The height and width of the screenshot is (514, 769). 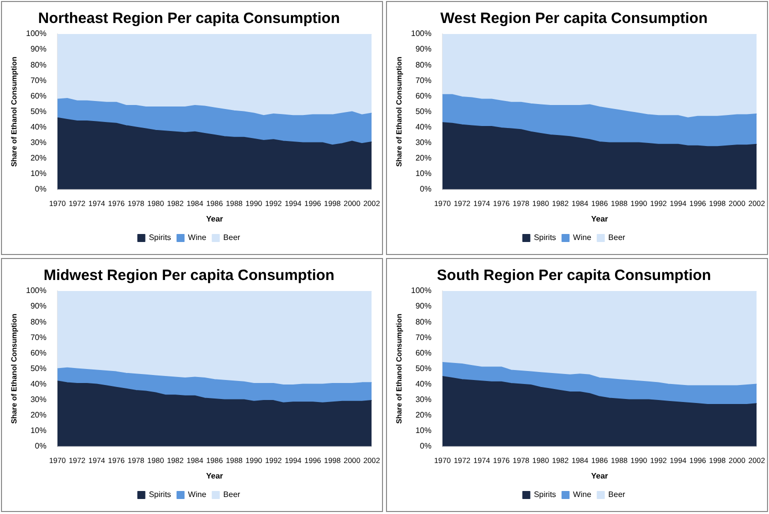 I want to click on chart-title: South Region Per capita Consumption, so click(x=574, y=275).